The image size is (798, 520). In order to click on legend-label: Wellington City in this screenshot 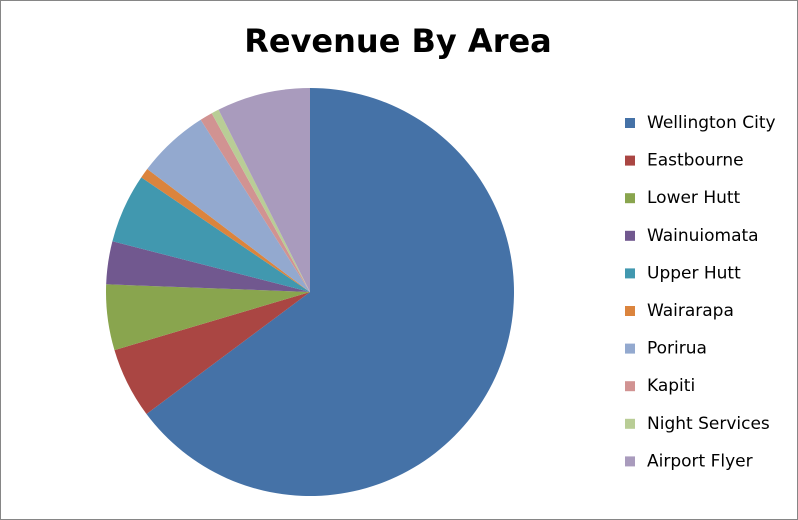, I will do `click(711, 123)`.